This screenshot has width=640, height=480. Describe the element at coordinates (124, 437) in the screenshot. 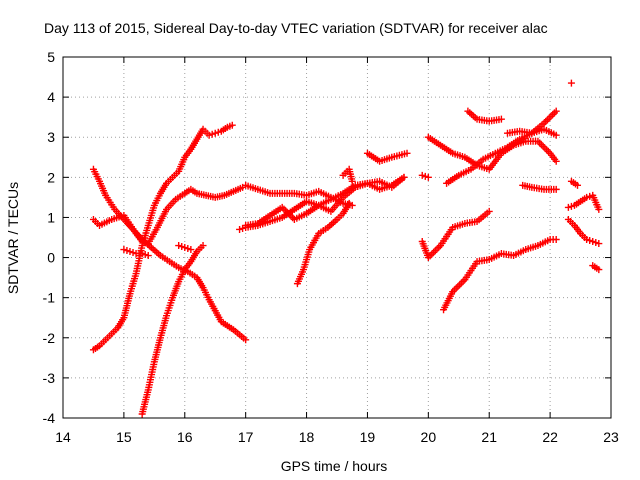

I see `x-tick-label: 15` at that location.